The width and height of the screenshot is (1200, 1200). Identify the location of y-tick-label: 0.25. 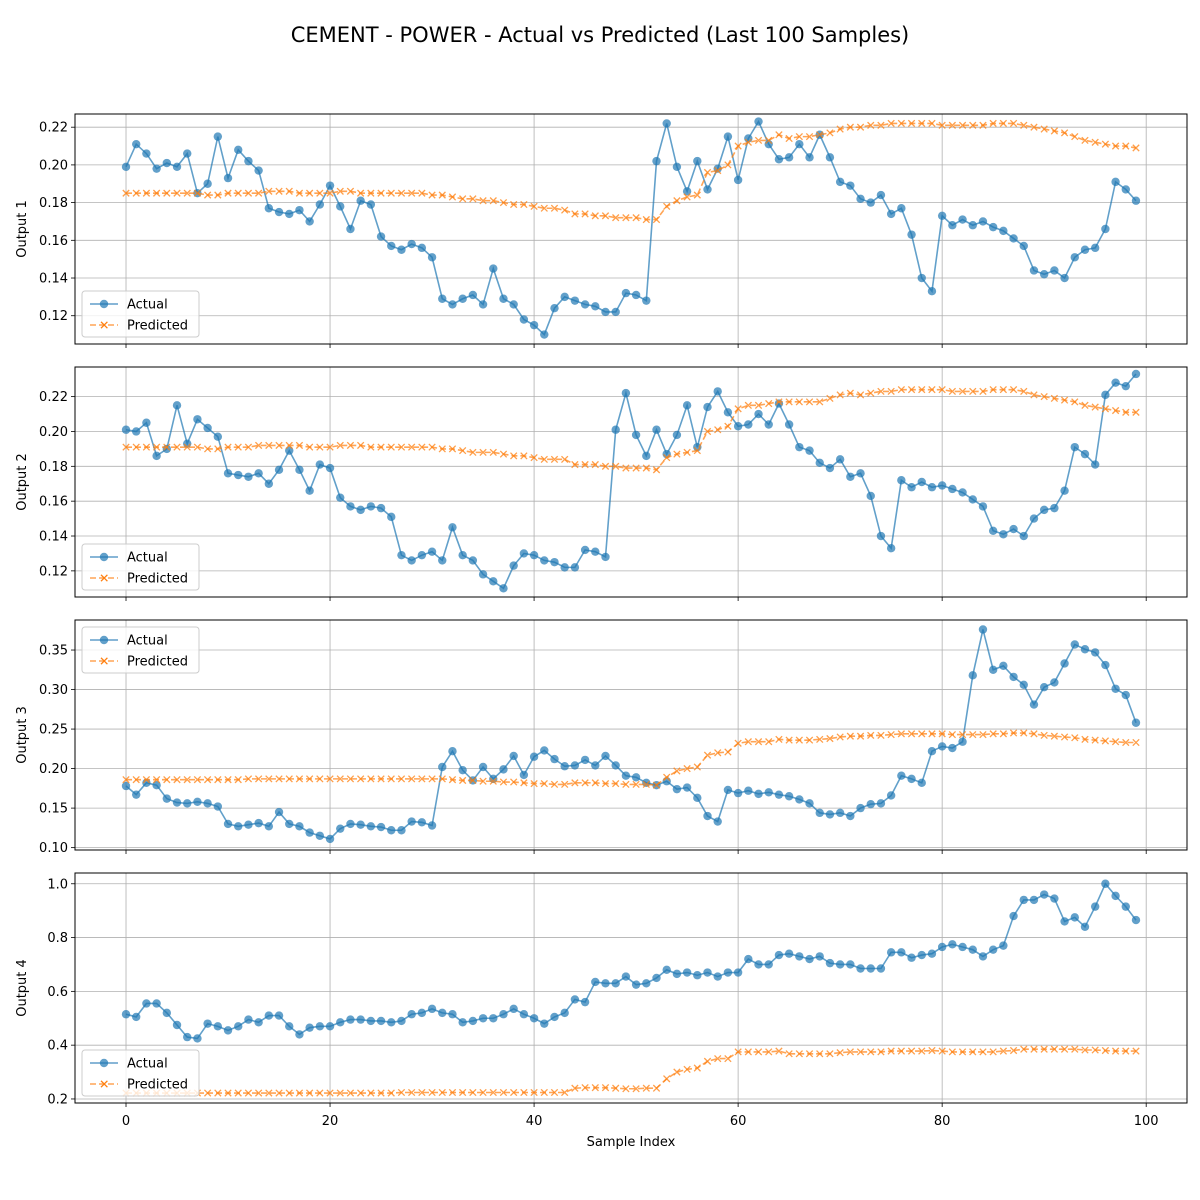
(53, 730).